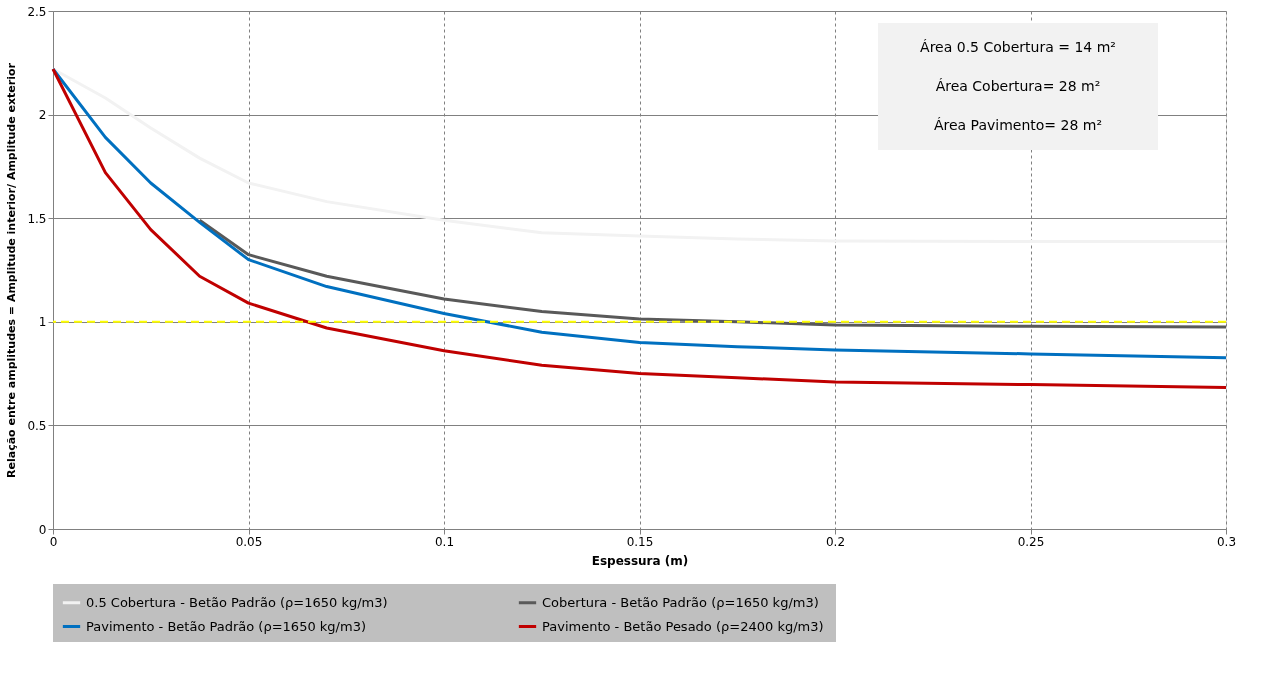 This screenshot has width=1269, height=673. I want to click on x-tick-label: 0.25, so click(1031, 541).